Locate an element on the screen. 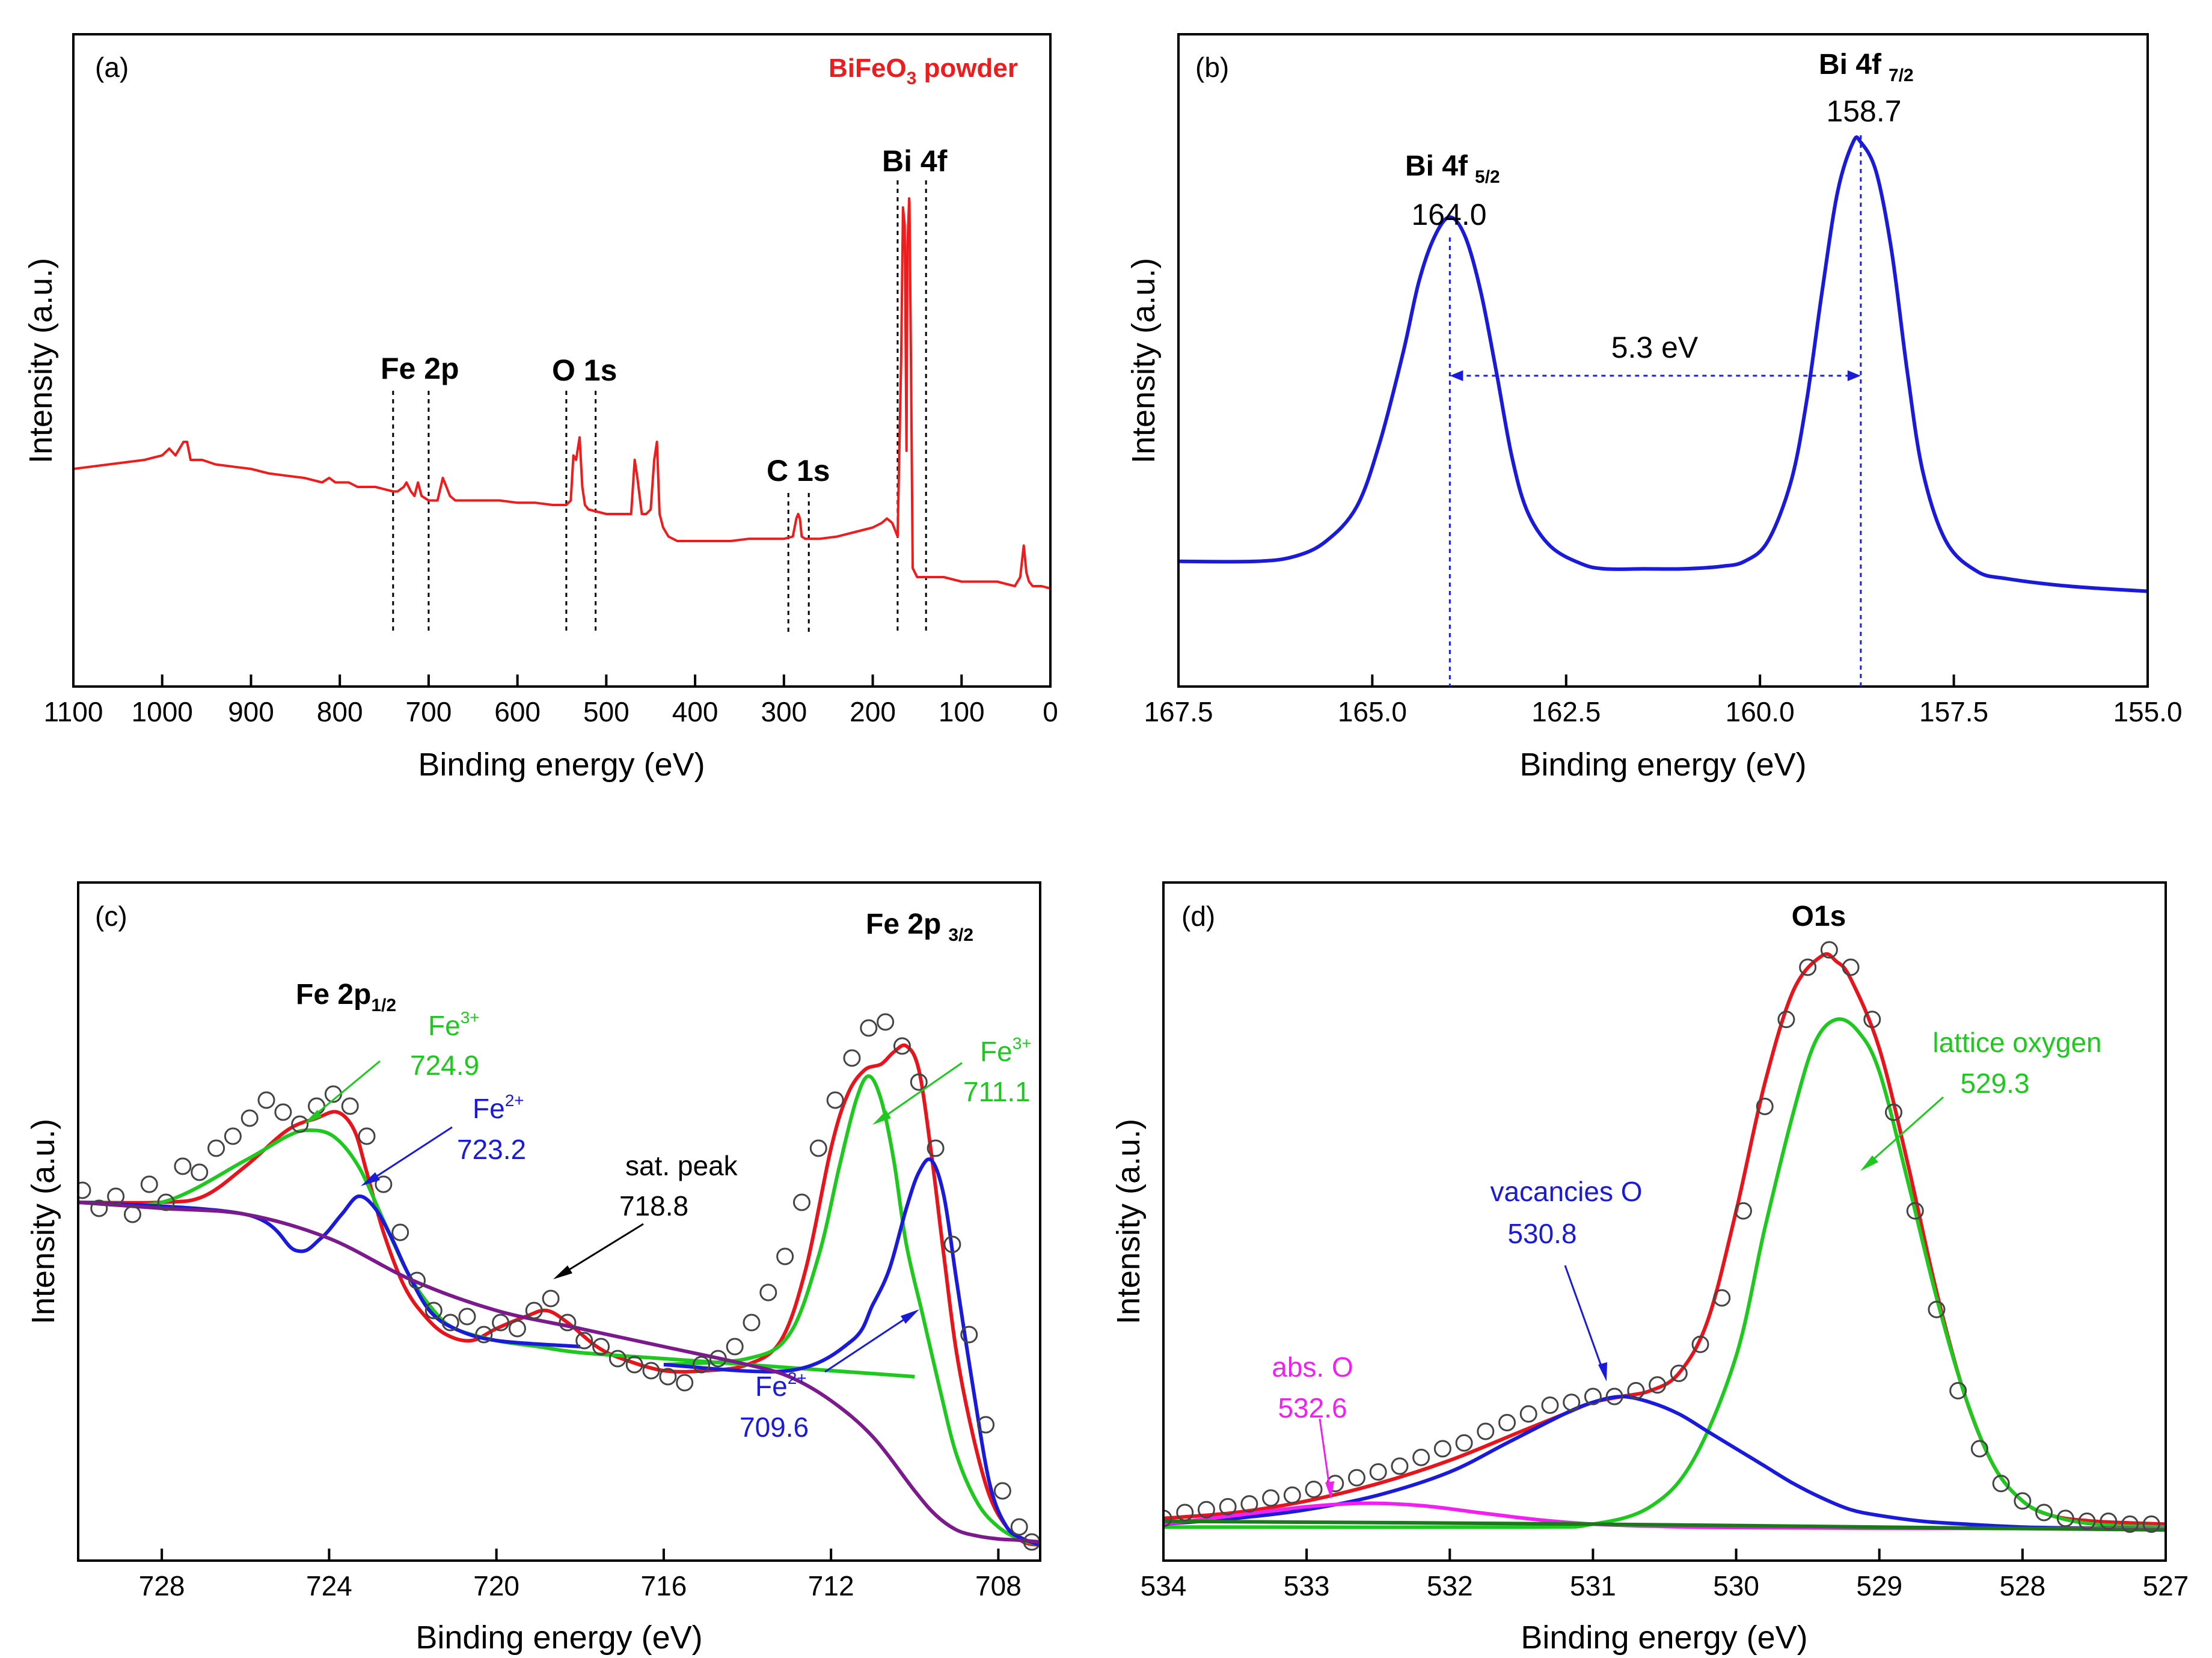  annot-fe2-709-ion: Fe2+ is located at coordinates (781, 1385).